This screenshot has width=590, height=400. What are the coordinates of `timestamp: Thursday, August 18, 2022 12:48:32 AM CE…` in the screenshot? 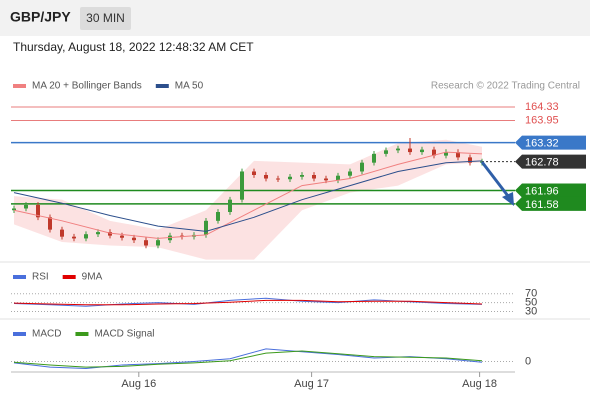 It's located at (133, 47).